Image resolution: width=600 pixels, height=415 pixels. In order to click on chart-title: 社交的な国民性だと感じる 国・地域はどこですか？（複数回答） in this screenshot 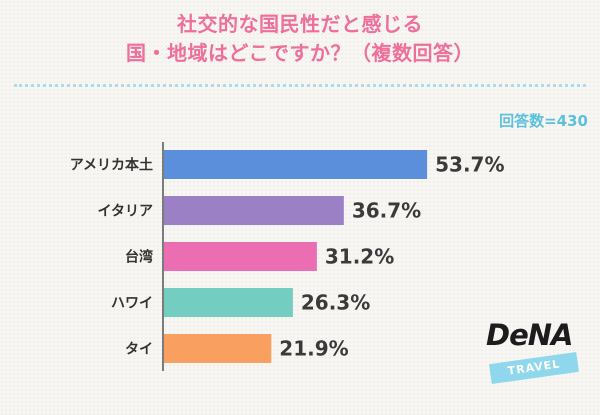, I will do `click(300, 39)`.